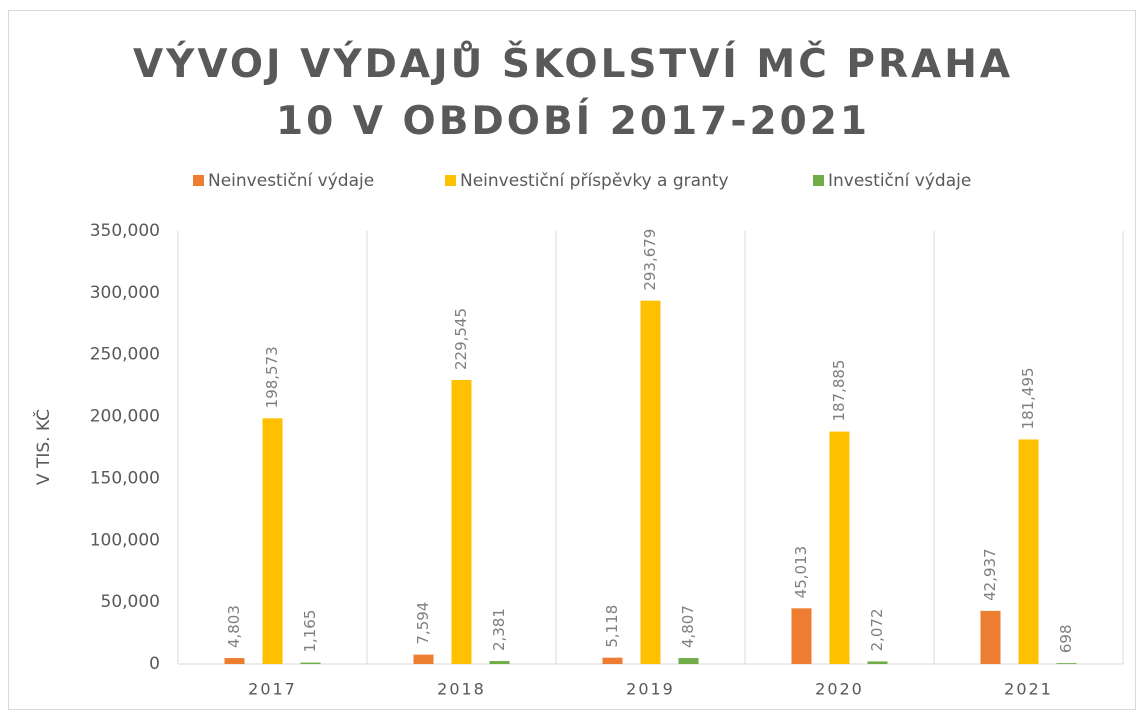 The width and height of the screenshot is (1146, 714). Describe the element at coordinates (839, 689) in the screenshot. I see `x-tick-label: 2020` at that location.